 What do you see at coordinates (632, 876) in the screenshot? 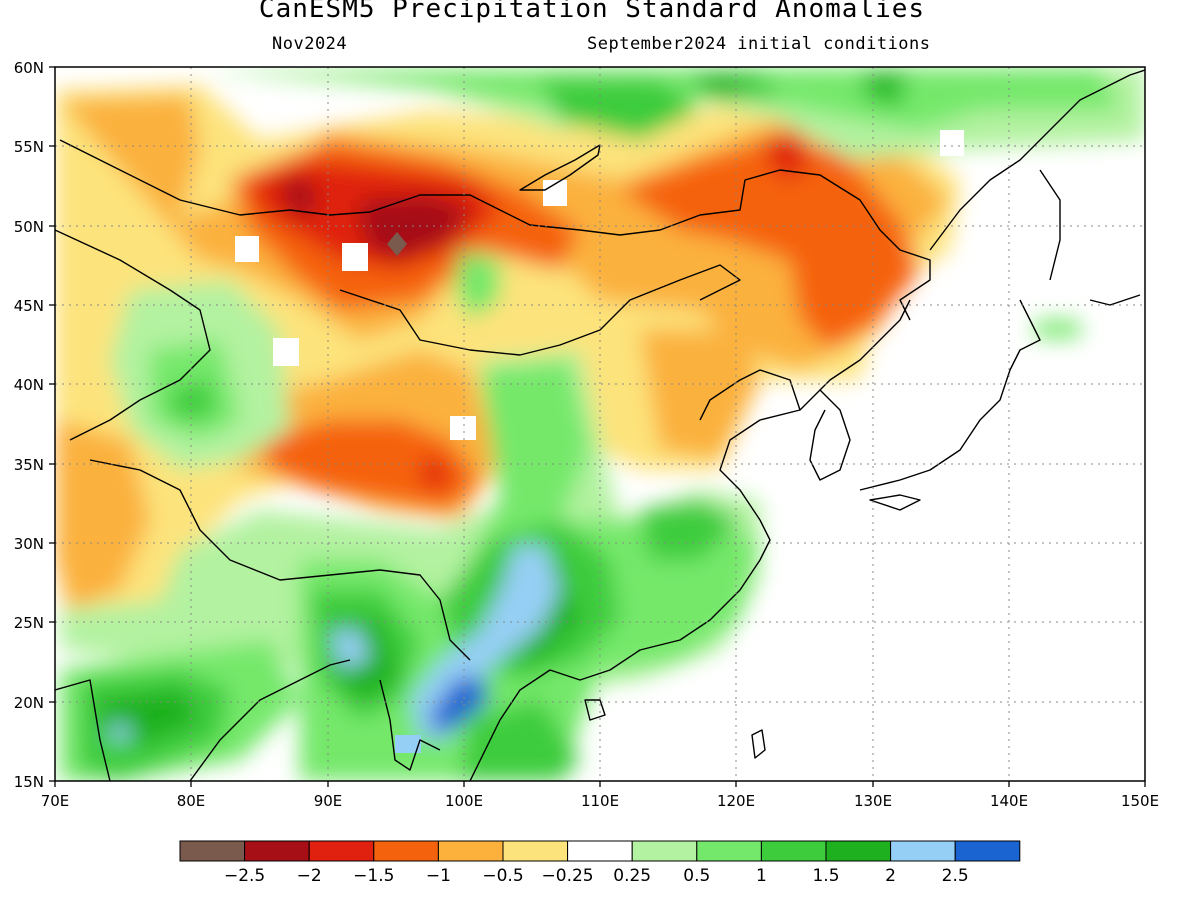
I see `colorbar-label: 0.25` at bounding box center [632, 876].